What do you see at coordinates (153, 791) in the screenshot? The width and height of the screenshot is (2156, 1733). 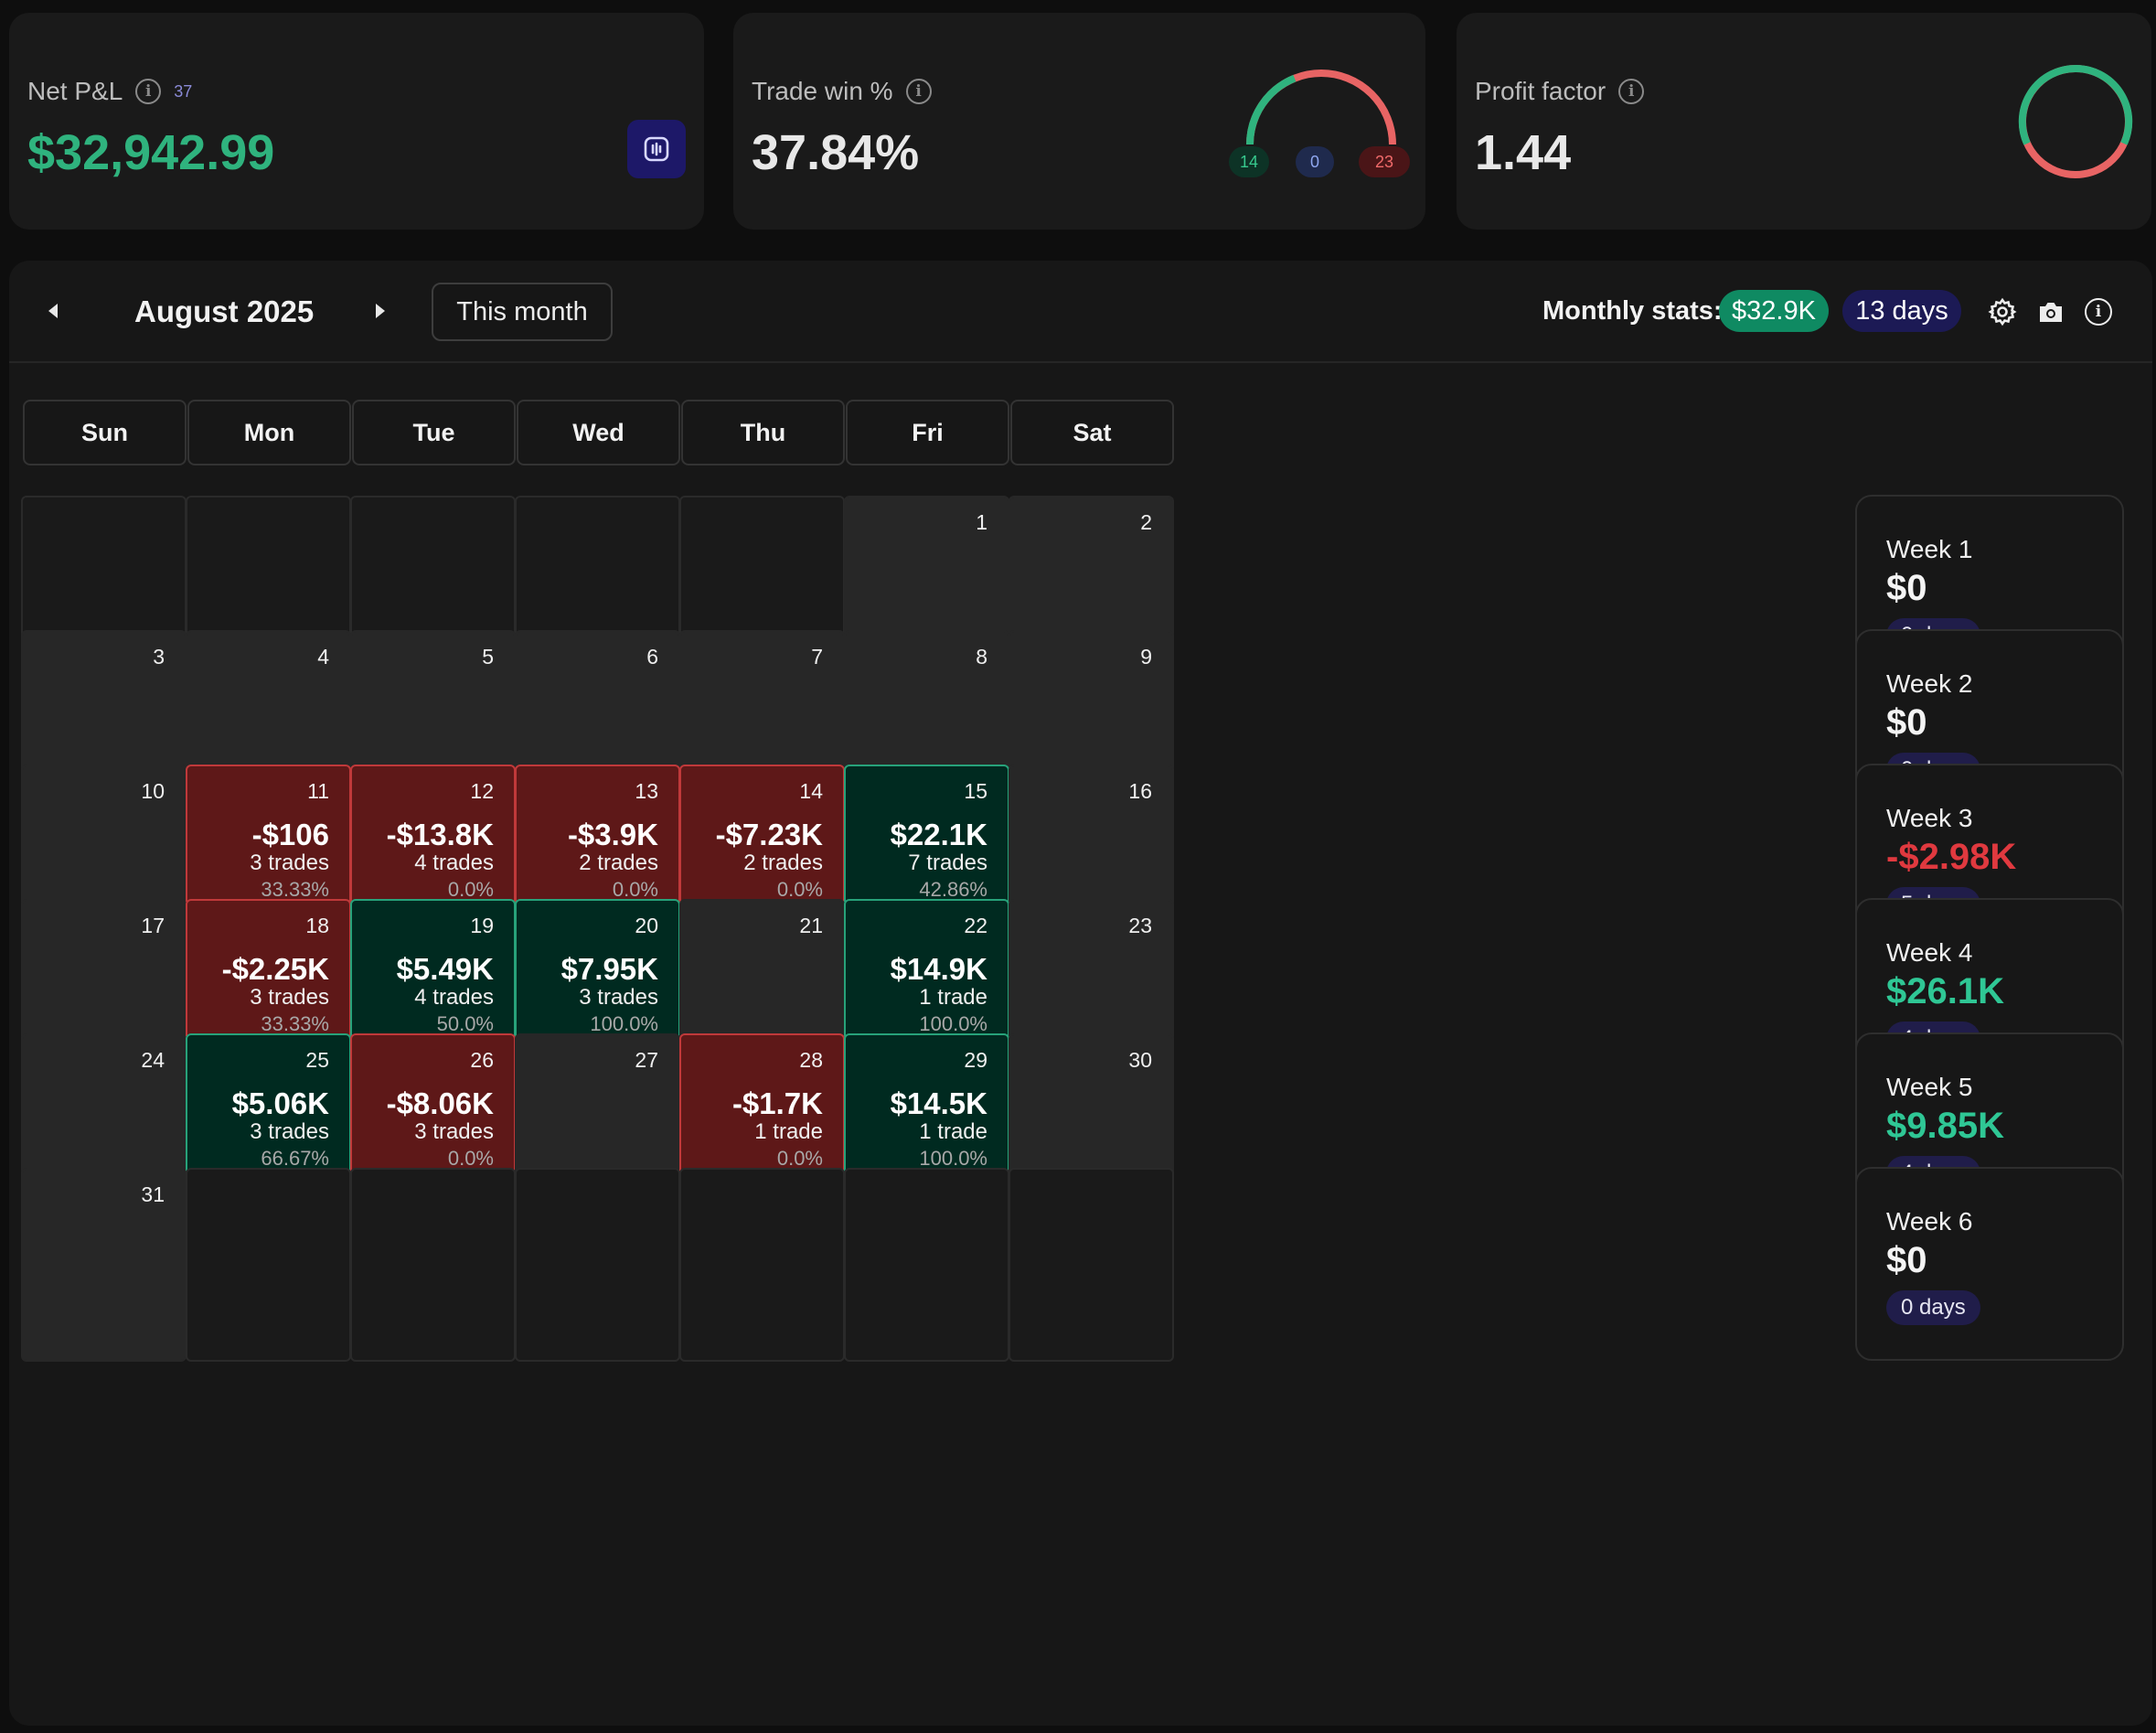 I see `day-number: 10` at bounding box center [153, 791].